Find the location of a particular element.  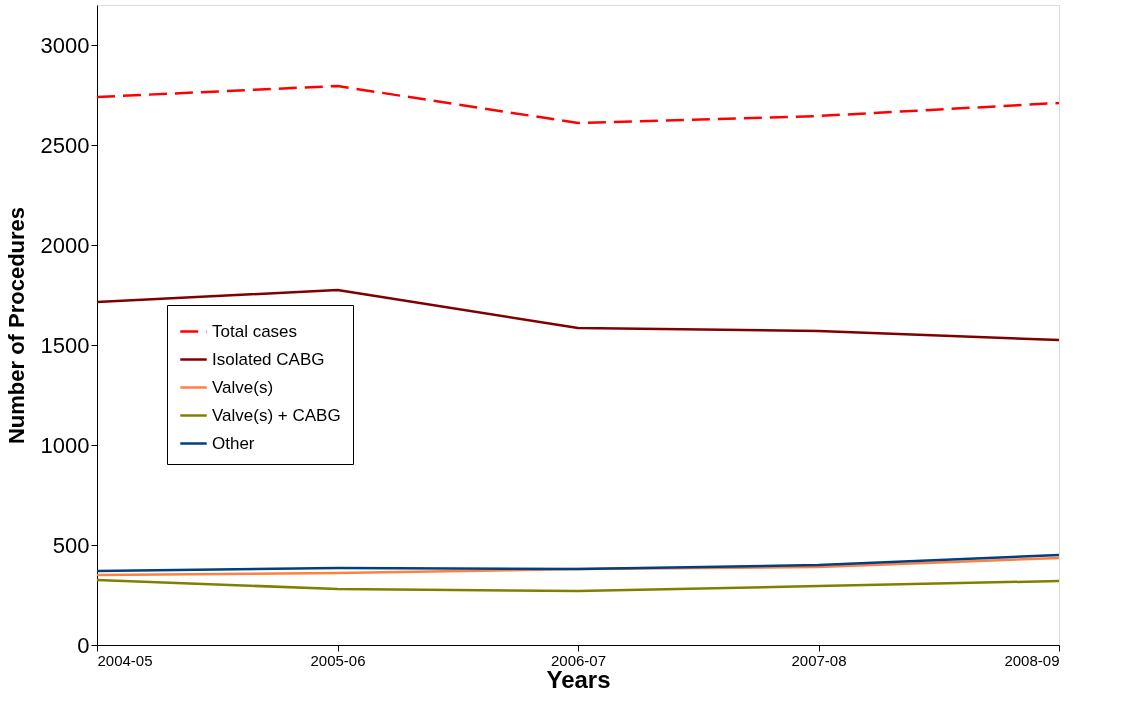

y-axis-title: Number of Procedures is located at coordinates (16, 325).